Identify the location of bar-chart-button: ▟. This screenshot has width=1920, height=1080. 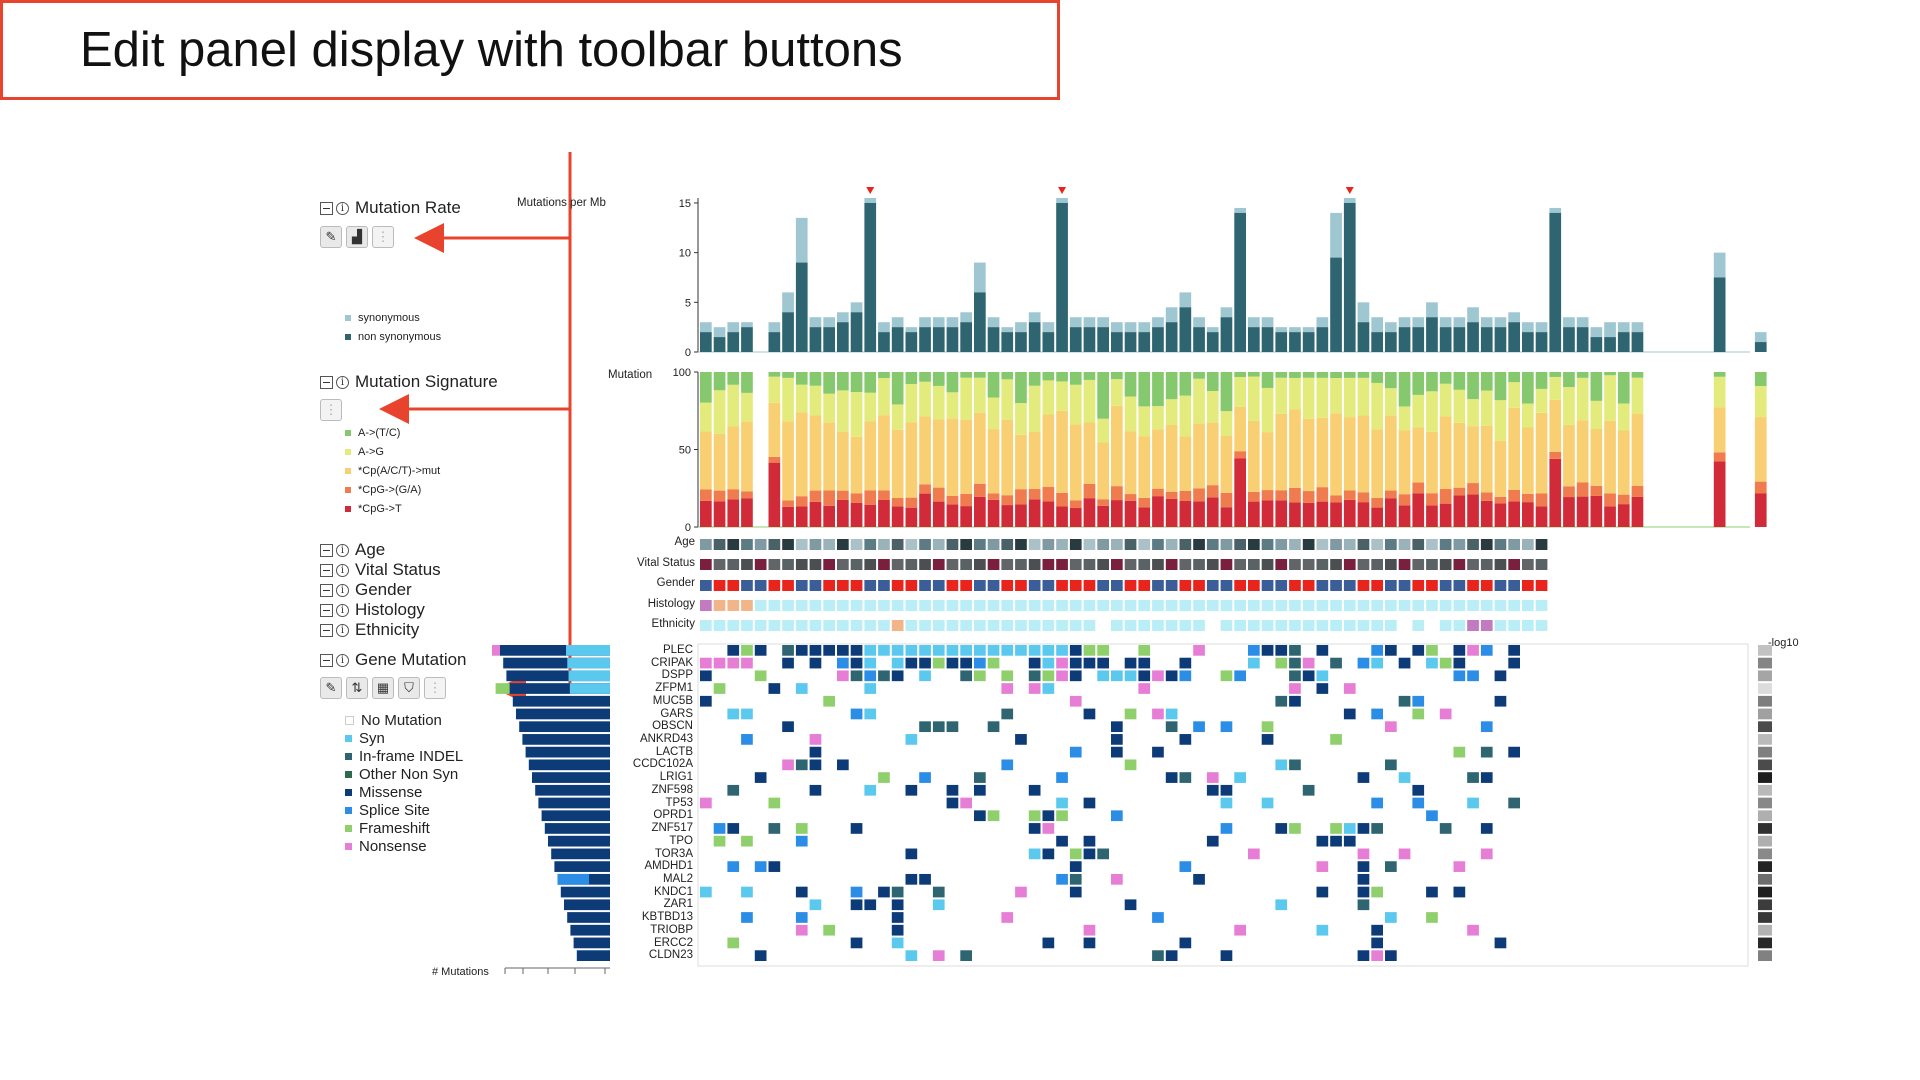
(357, 237).